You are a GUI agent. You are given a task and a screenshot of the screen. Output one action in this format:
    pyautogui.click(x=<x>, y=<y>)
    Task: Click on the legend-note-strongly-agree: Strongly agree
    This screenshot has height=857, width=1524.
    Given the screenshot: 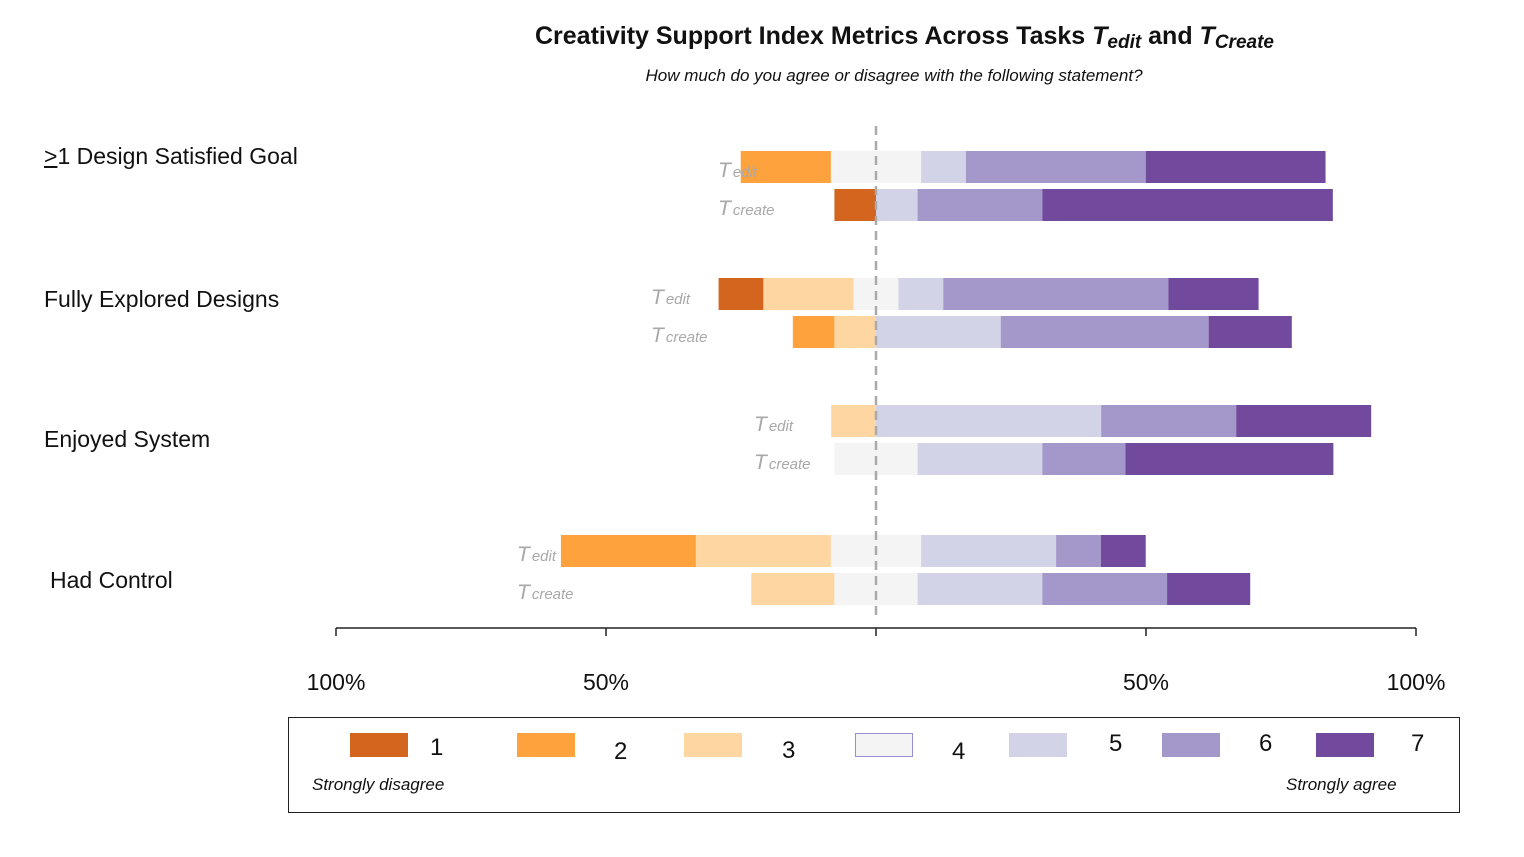 What is the action you would take?
    pyautogui.click(x=1341, y=784)
    